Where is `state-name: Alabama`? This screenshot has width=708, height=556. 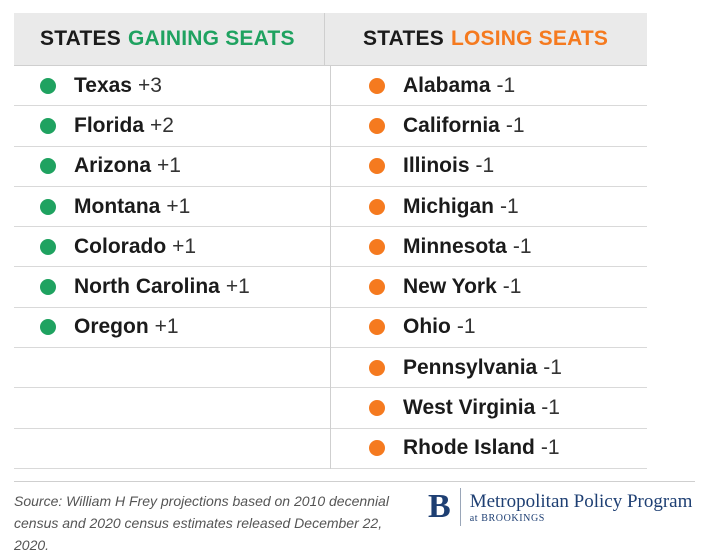
state-name: Alabama is located at coordinates (447, 85).